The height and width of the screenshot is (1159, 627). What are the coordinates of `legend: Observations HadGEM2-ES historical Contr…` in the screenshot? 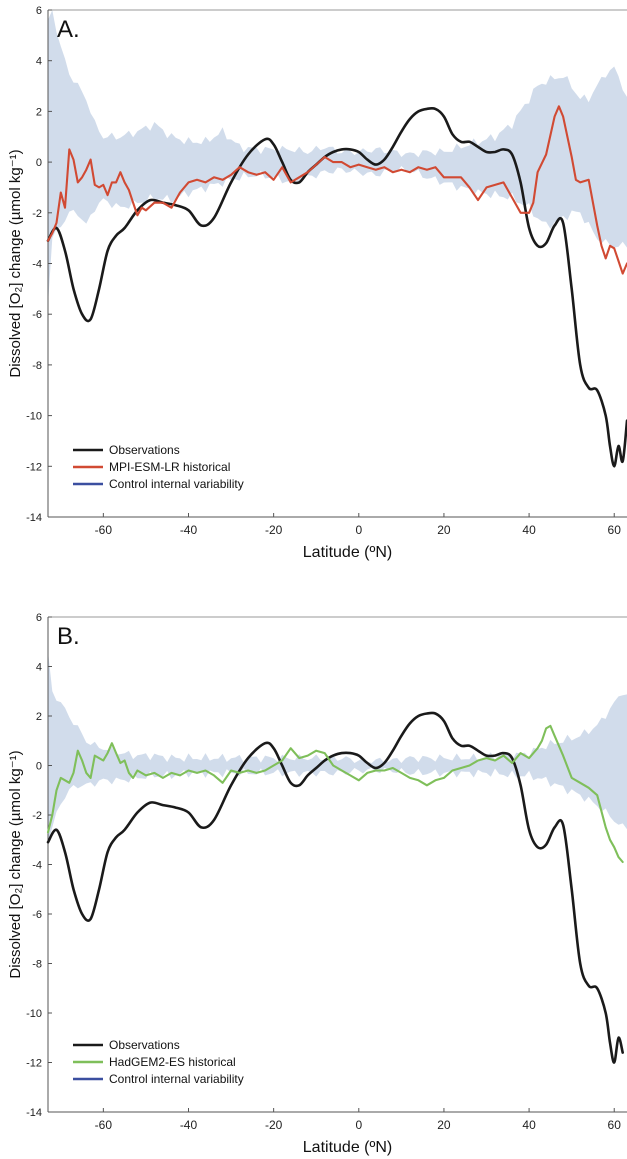 It's located at (158, 1062).